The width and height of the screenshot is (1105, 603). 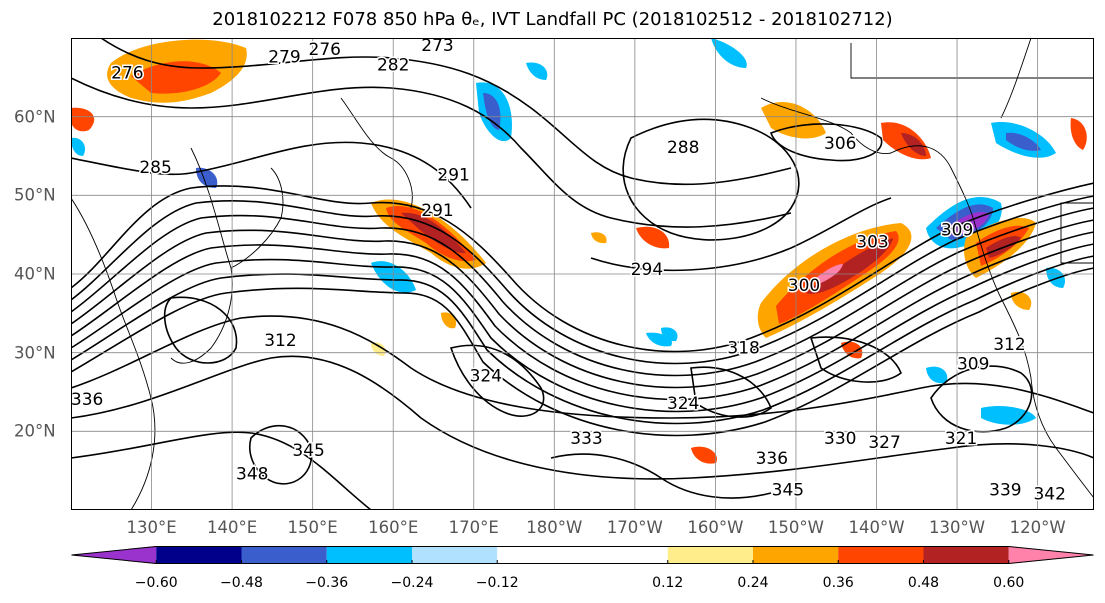 What do you see at coordinates (923, 583) in the screenshot?
I see `colorbar-tick-label: 0.48` at bounding box center [923, 583].